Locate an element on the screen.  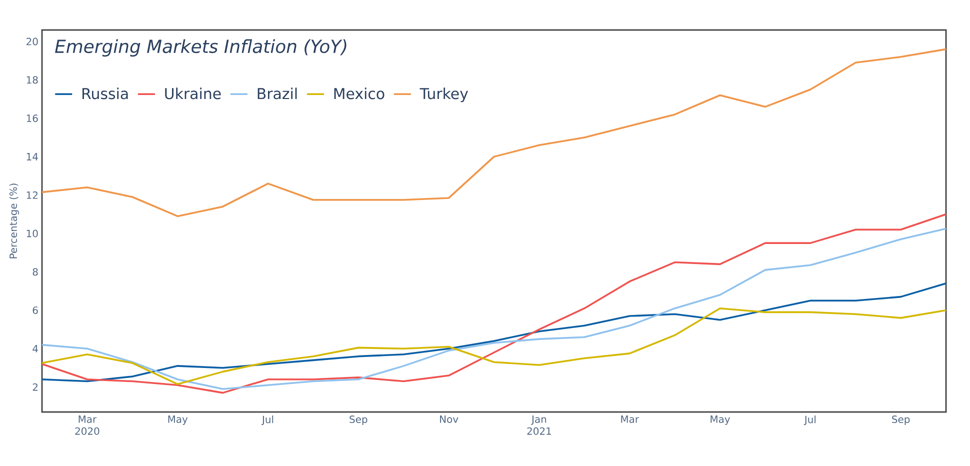
y-tick-label: 4 is located at coordinates (35, 348).